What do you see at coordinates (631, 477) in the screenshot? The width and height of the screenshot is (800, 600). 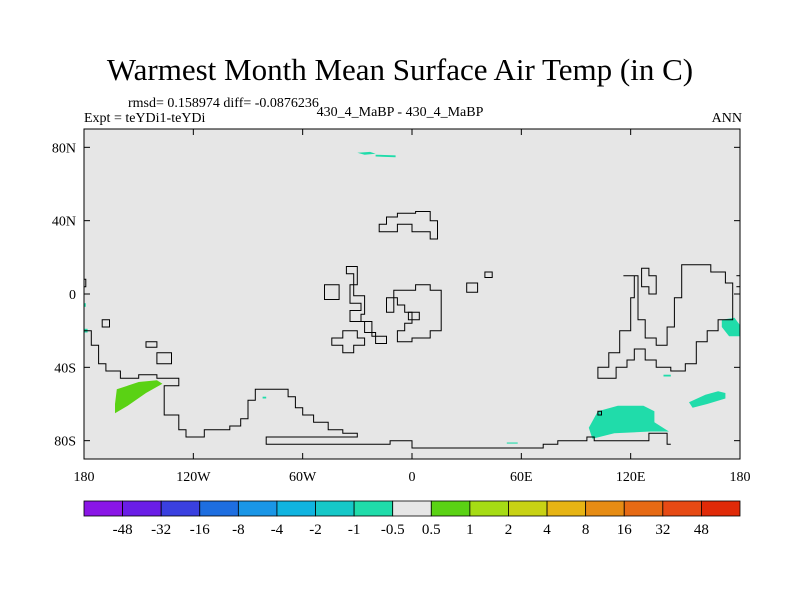 I see `x-tick-label-5: 120E` at bounding box center [631, 477].